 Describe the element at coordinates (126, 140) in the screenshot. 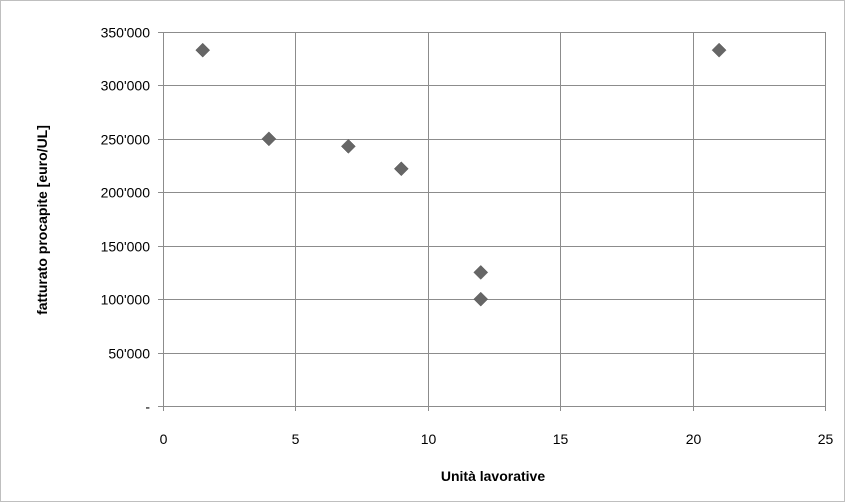

I see `y-tick-label: 250'000` at that location.